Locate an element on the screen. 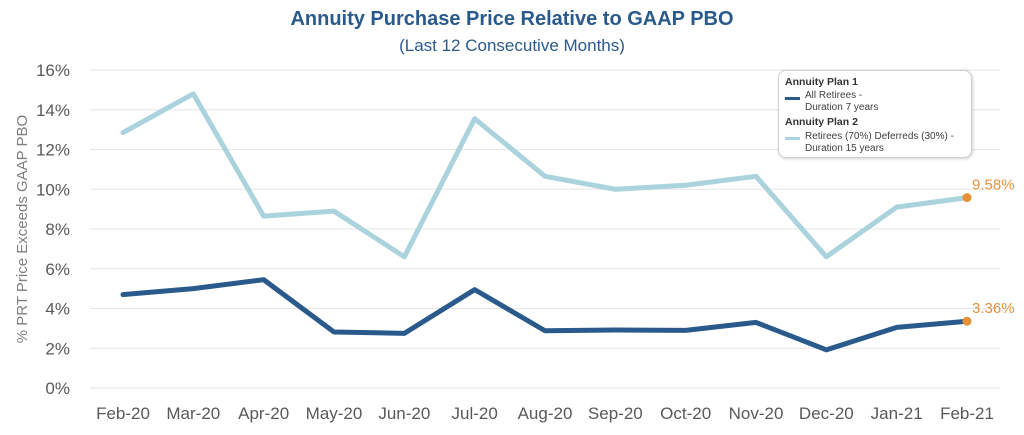 The width and height of the screenshot is (1024, 435). x-tick-label-6: Aug-20 is located at coordinates (545, 413).